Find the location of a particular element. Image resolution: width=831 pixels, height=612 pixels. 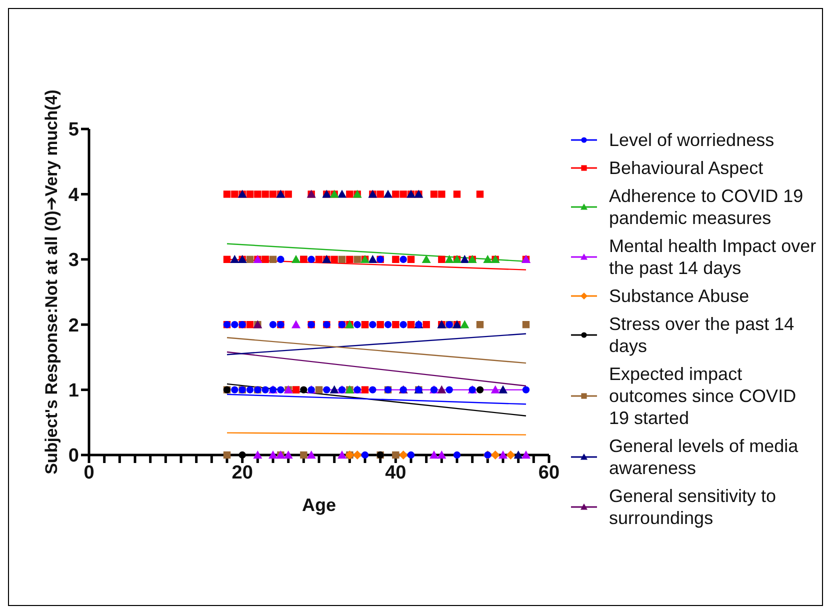

y-tick-label: 3 is located at coordinates (73, 261).